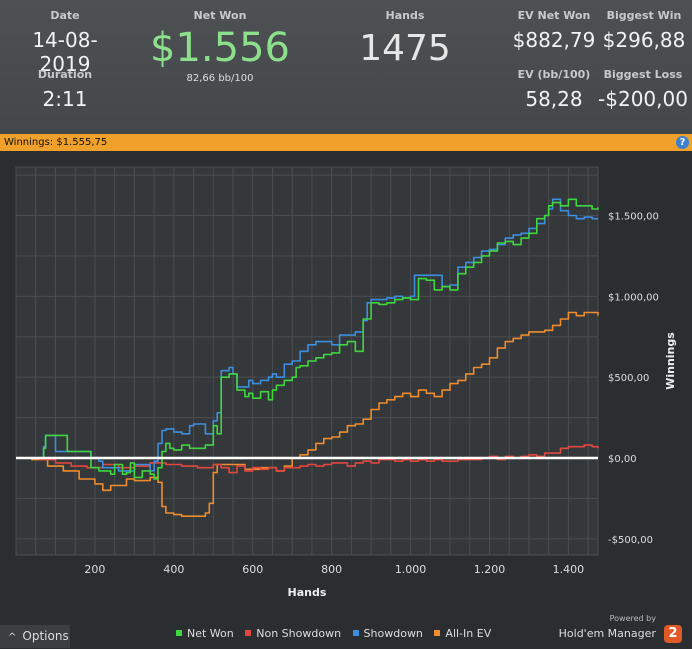 The image size is (692, 649). I want to click on legend-non-showdown: Non Showdown, so click(293, 633).